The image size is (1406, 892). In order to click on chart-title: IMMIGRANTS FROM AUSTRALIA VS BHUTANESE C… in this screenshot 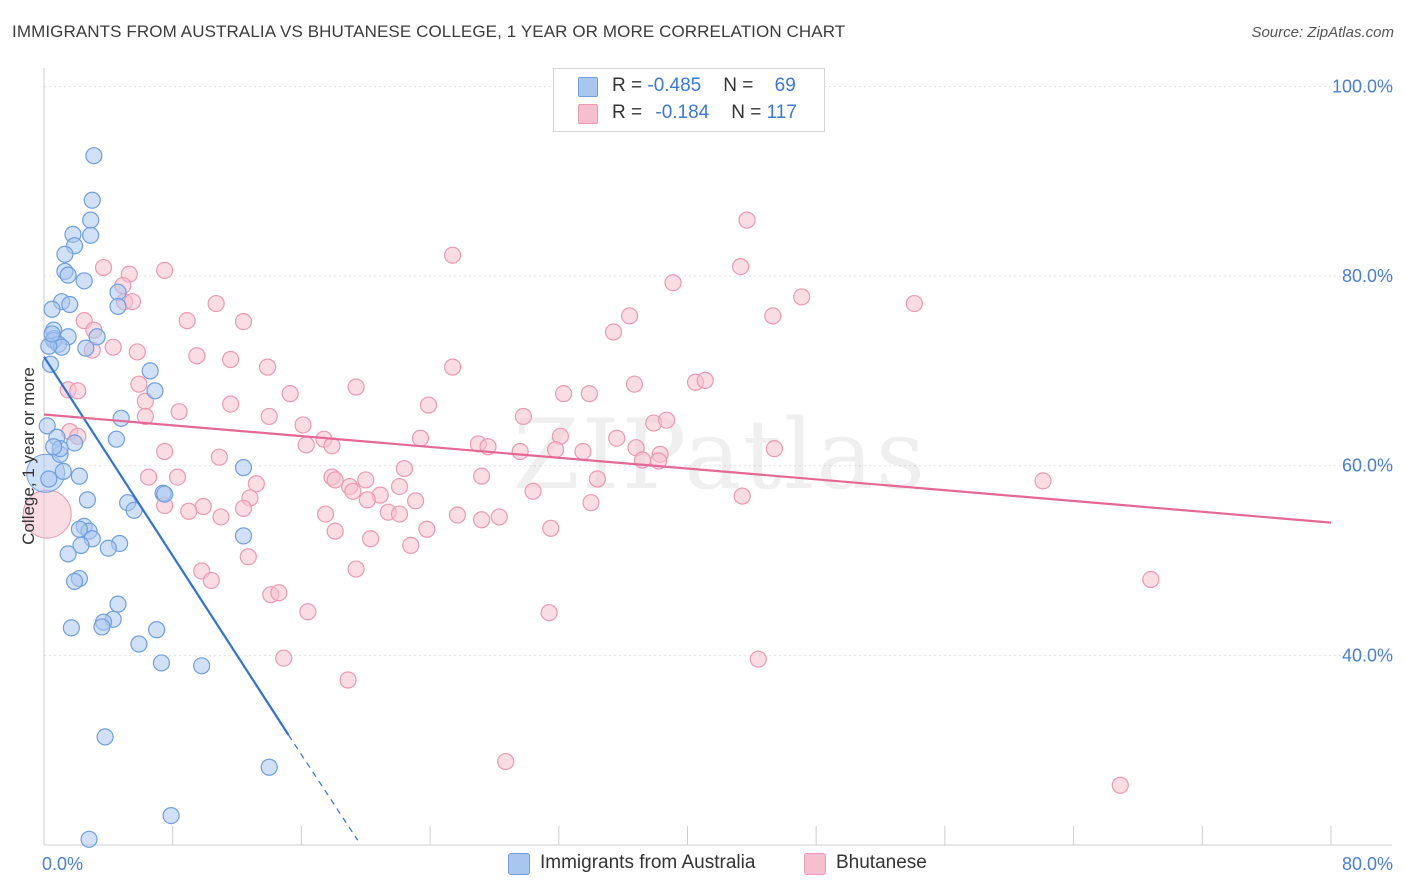, I will do `click(429, 31)`.